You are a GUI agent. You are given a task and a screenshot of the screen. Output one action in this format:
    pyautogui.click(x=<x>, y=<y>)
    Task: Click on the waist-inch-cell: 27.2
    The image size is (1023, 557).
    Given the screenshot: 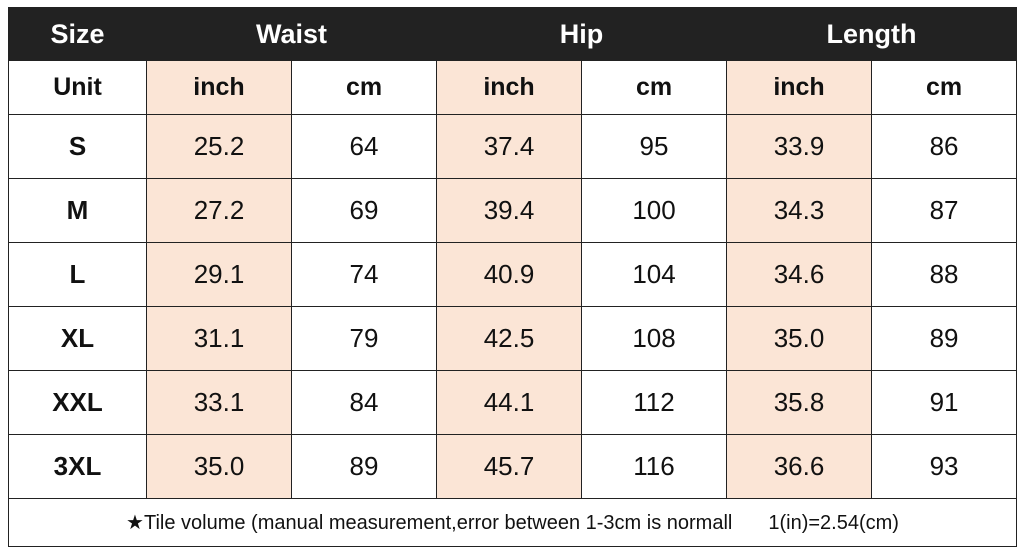 What is the action you would take?
    pyautogui.click(x=219, y=210)
    